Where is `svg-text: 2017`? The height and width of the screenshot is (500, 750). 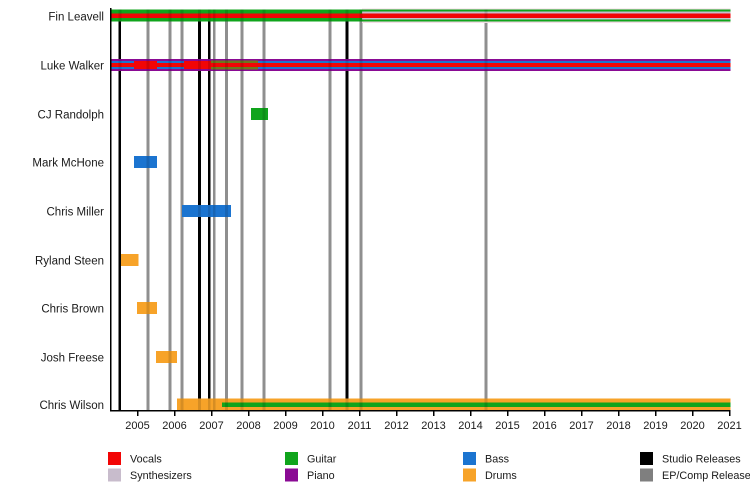 svg-text: 2017 is located at coordinates (581, 426).